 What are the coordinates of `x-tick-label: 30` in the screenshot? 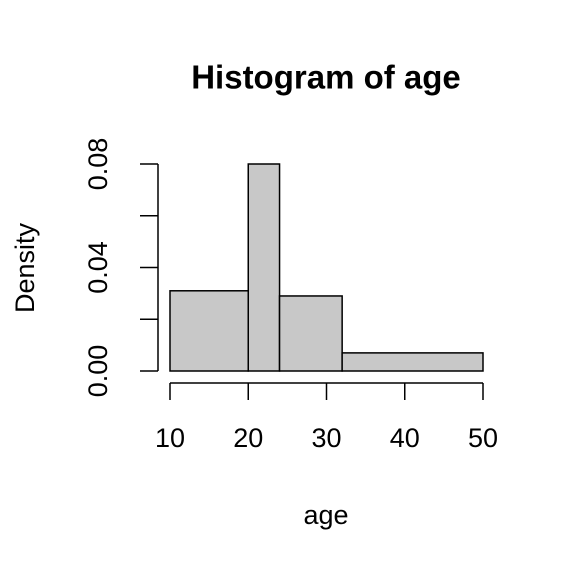 It's located at (326, 438).